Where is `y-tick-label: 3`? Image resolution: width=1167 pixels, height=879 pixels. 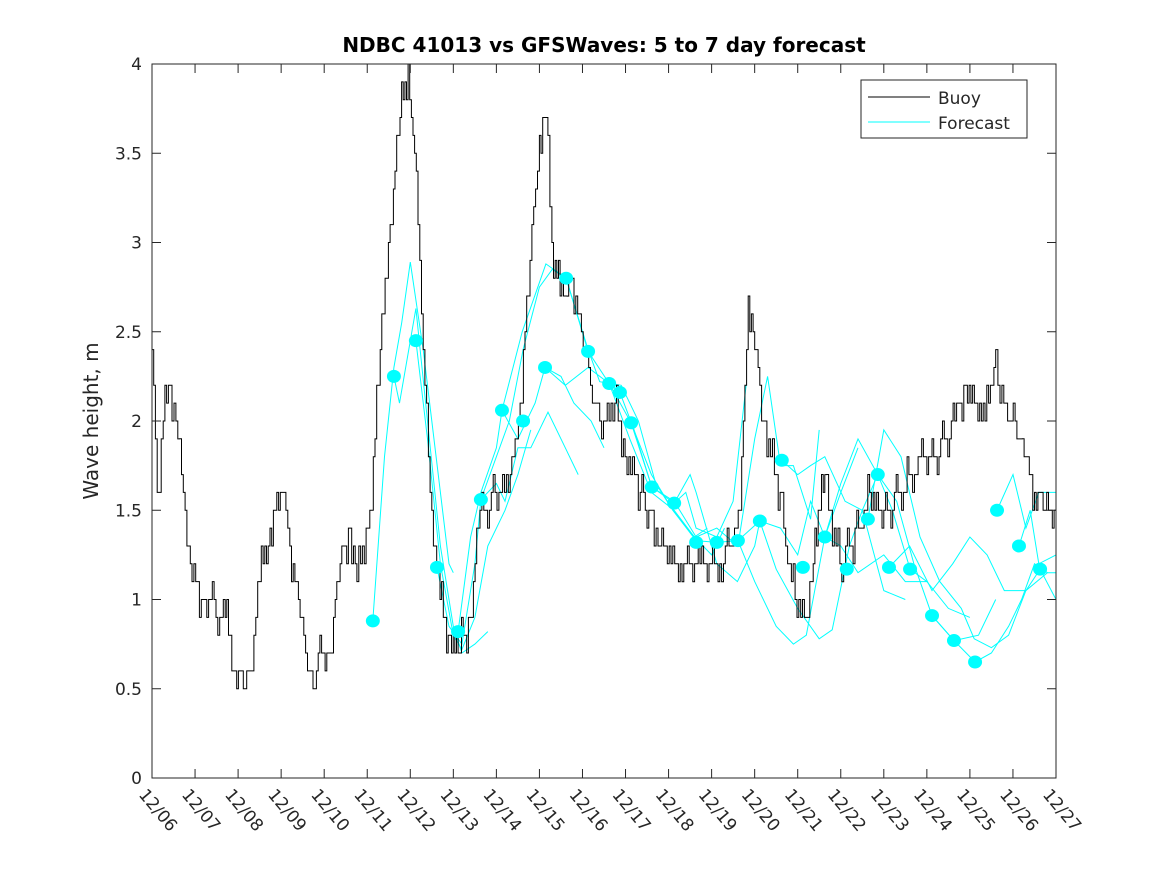 y-tick-label: 3 is located at coordinates (136, 244).